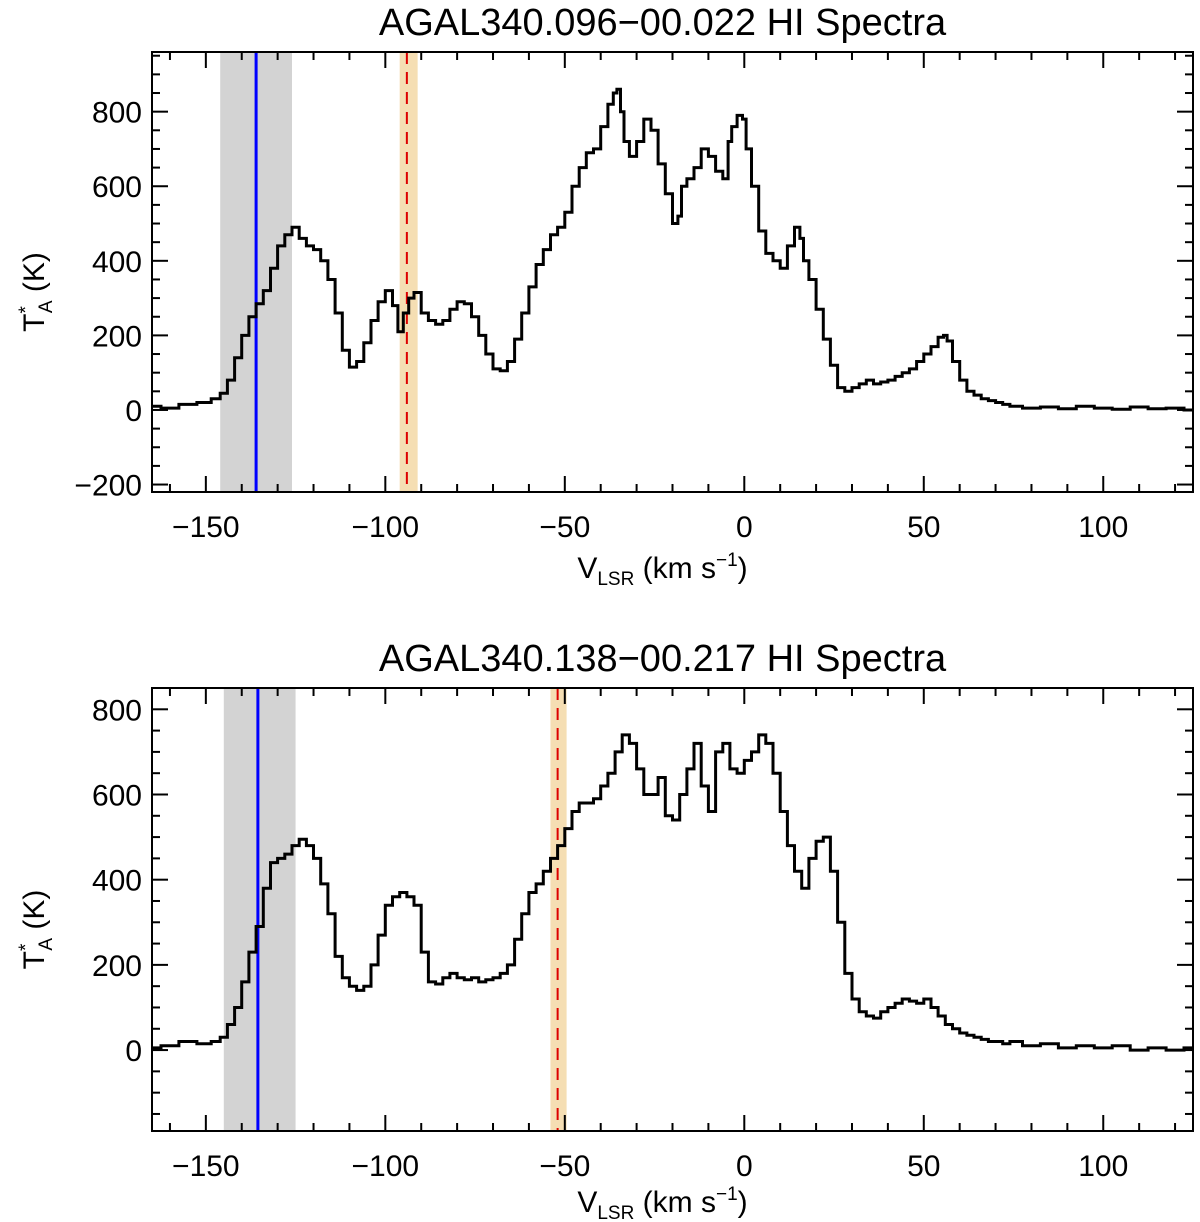 The height and width of the screenshot is (1222, 1200). Describe the element at coordinates (259, 909) in the screenshot. I see `gray-velocity-band` at that location.